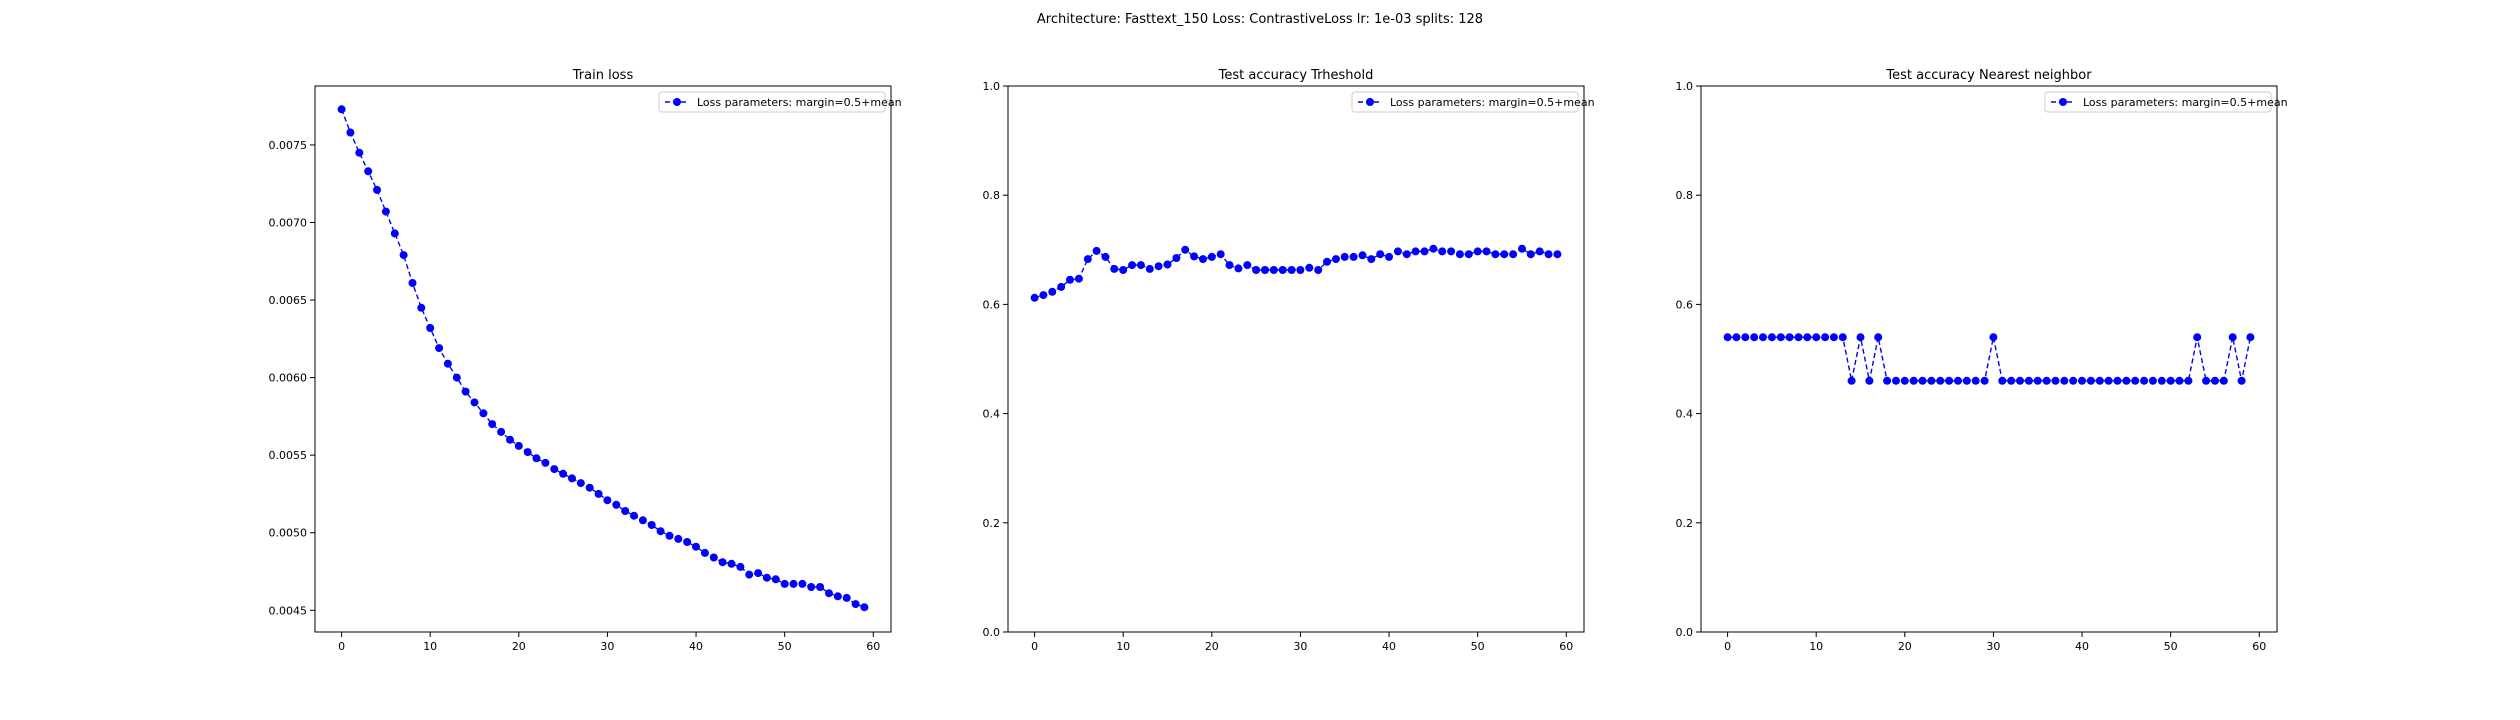 This screenshot has height=720, width=2520. I want to click on y-tick-label: 0.6, so click(992, 304).